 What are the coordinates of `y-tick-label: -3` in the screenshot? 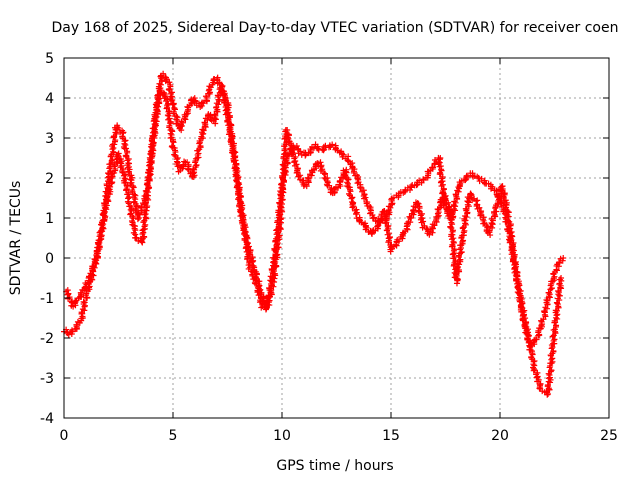 It's located at (47, 379).